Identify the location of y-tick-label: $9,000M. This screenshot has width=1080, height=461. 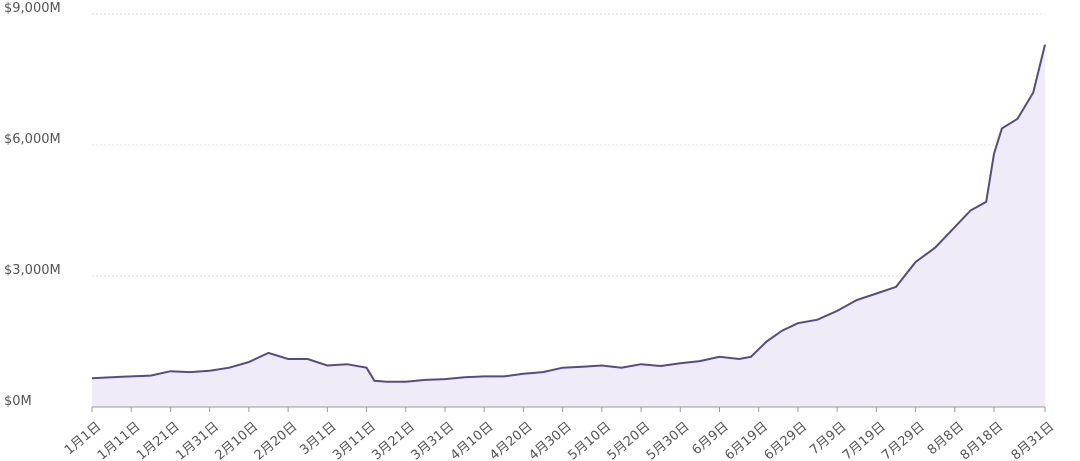
(32, 8).